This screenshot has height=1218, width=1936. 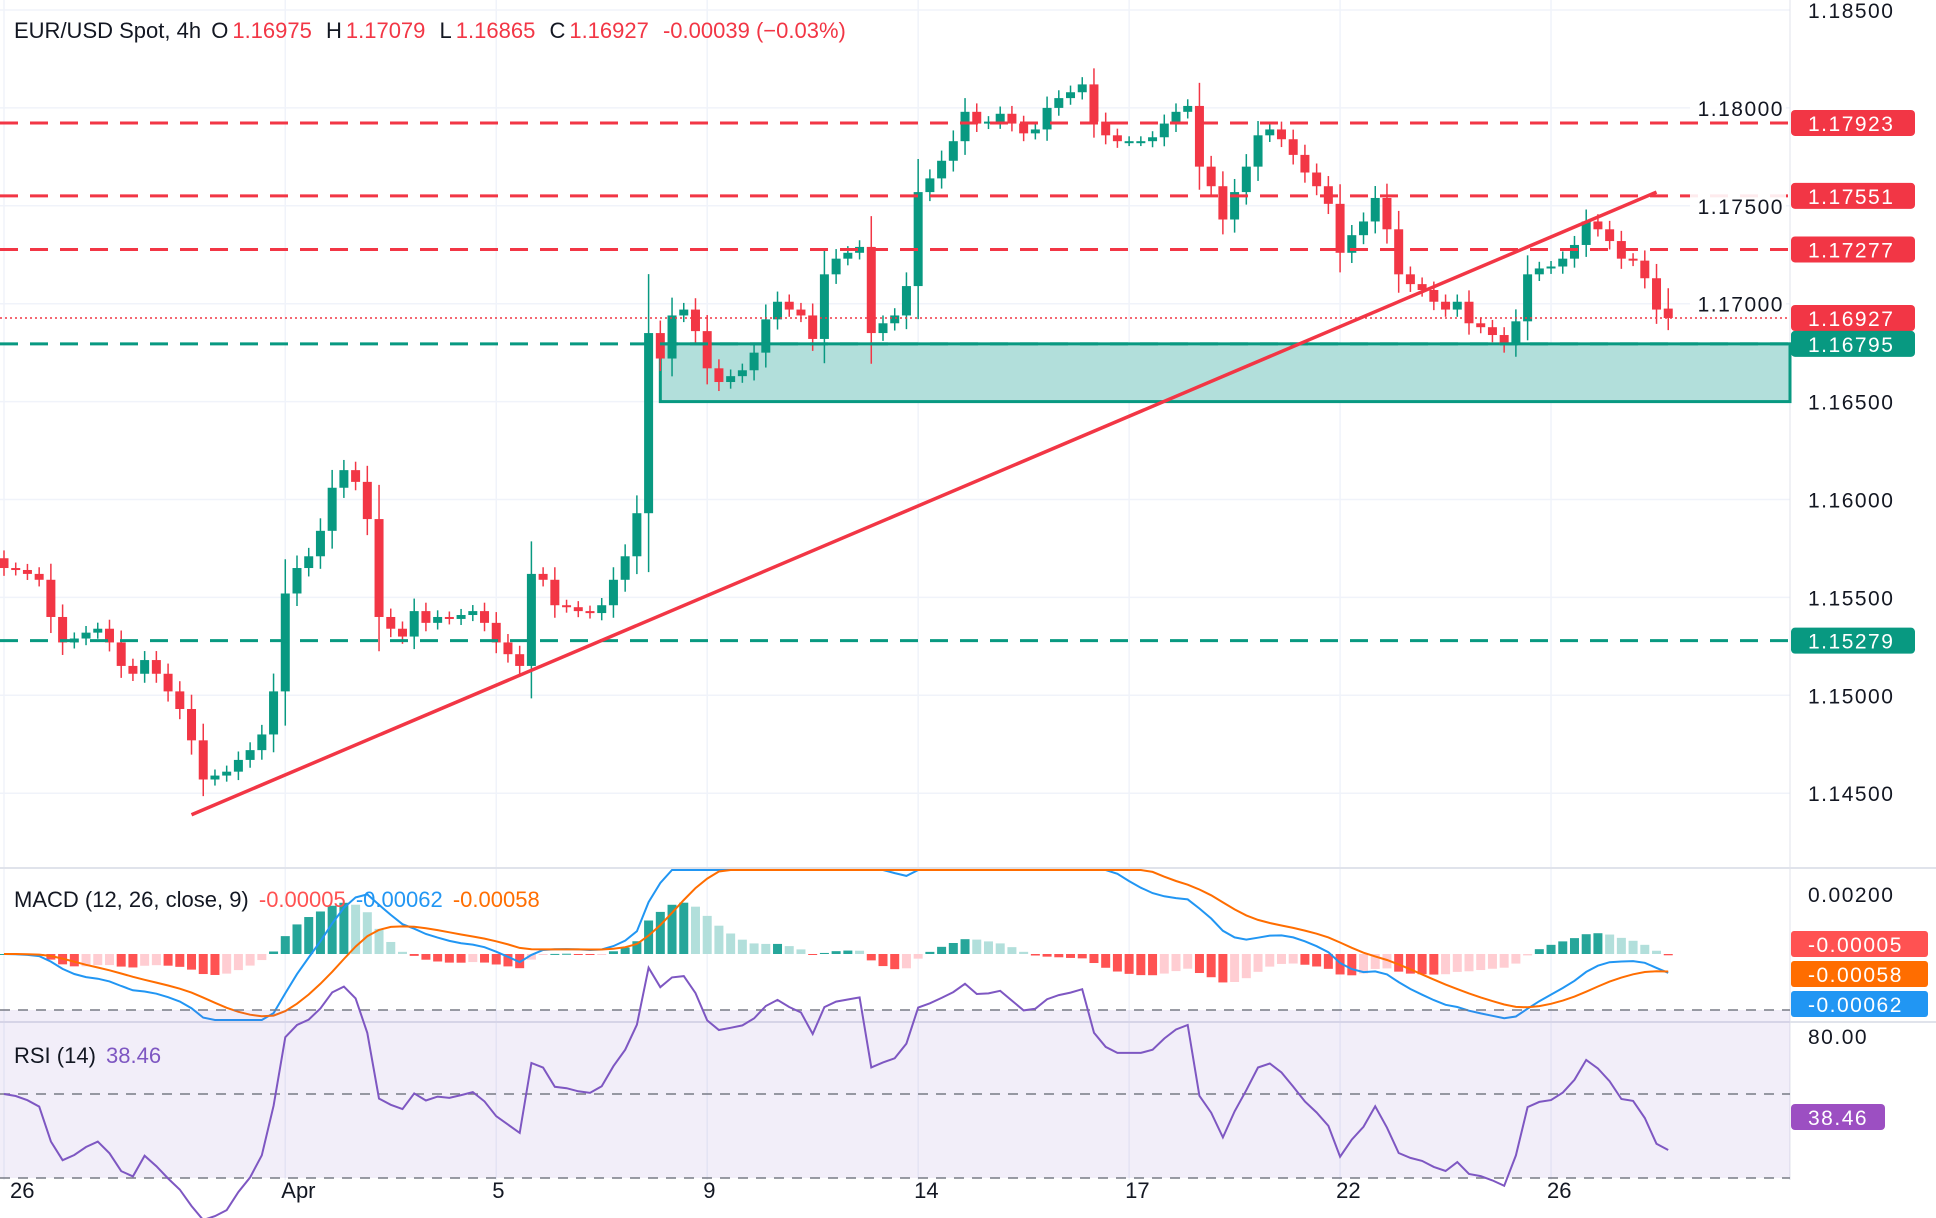 What do you see at coordinates (1851, 696) in the screenshot?
I see `price-tick-label: 1.15000` at bounding box center [1851, 696].